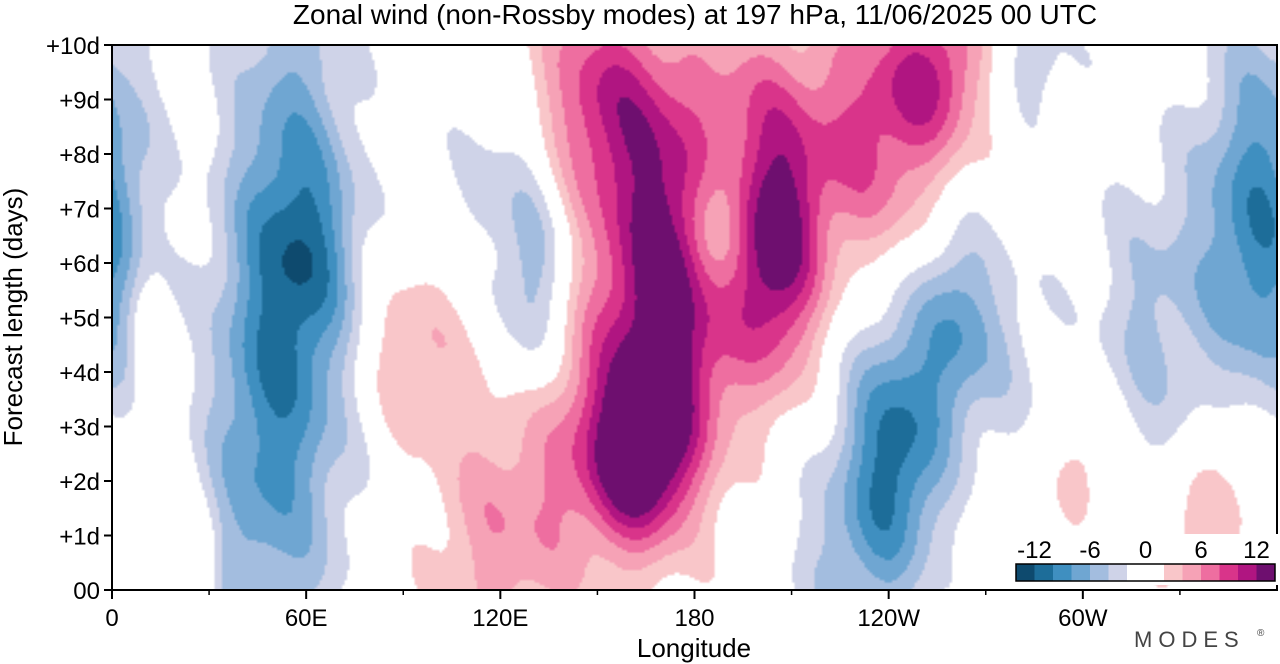 Image resolution: width=1280 pixels, height=664 pixels. Describe the element at coordinates (79, 210) in the screenshot. I see `y-tick-label-7: +7d` at that location.